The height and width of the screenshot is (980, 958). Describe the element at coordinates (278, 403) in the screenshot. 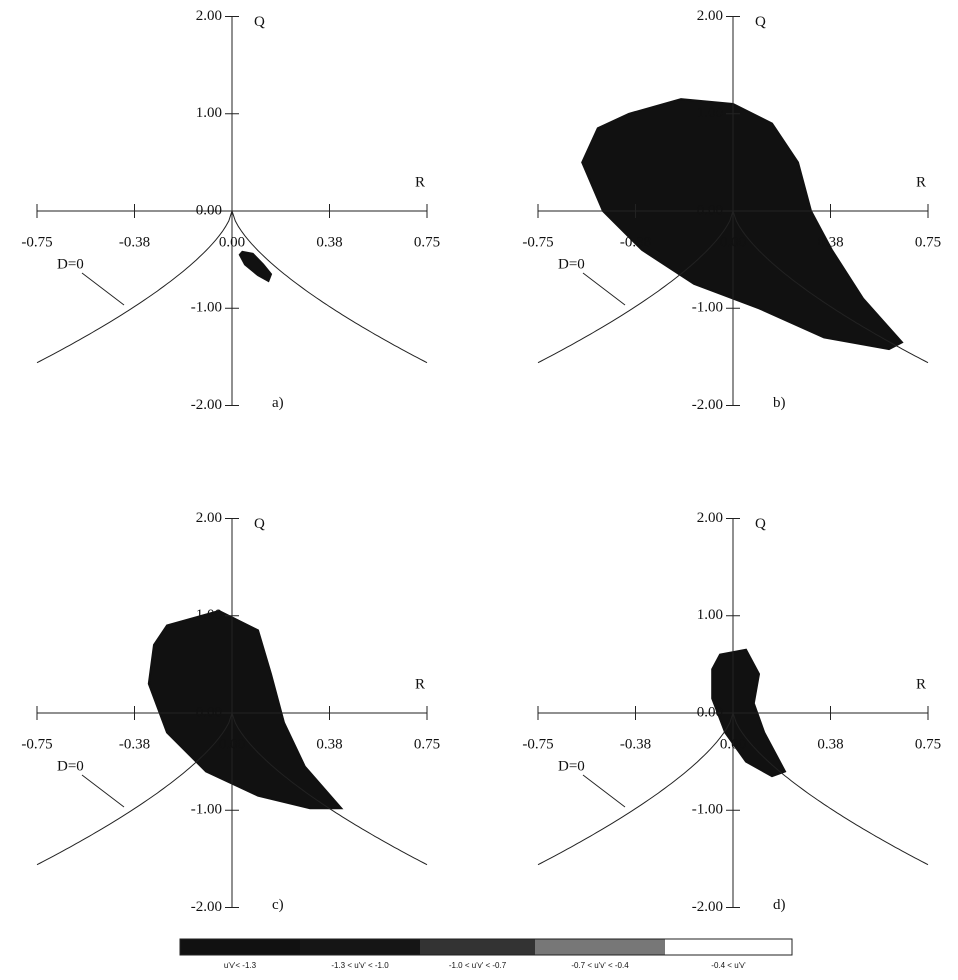

I see `panel-label: a)` at that location.